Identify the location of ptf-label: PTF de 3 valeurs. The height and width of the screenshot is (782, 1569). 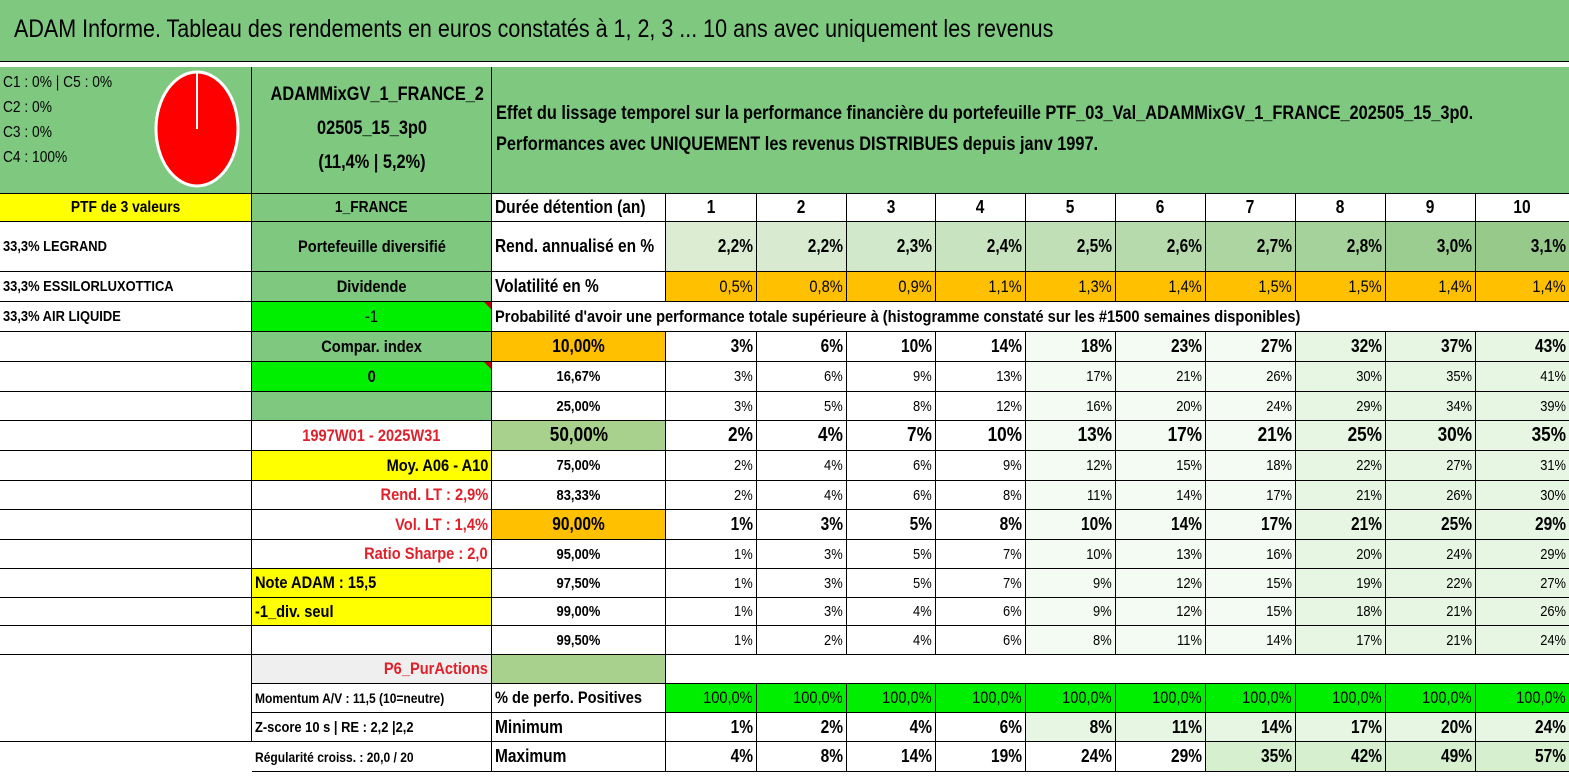
(126, 208).